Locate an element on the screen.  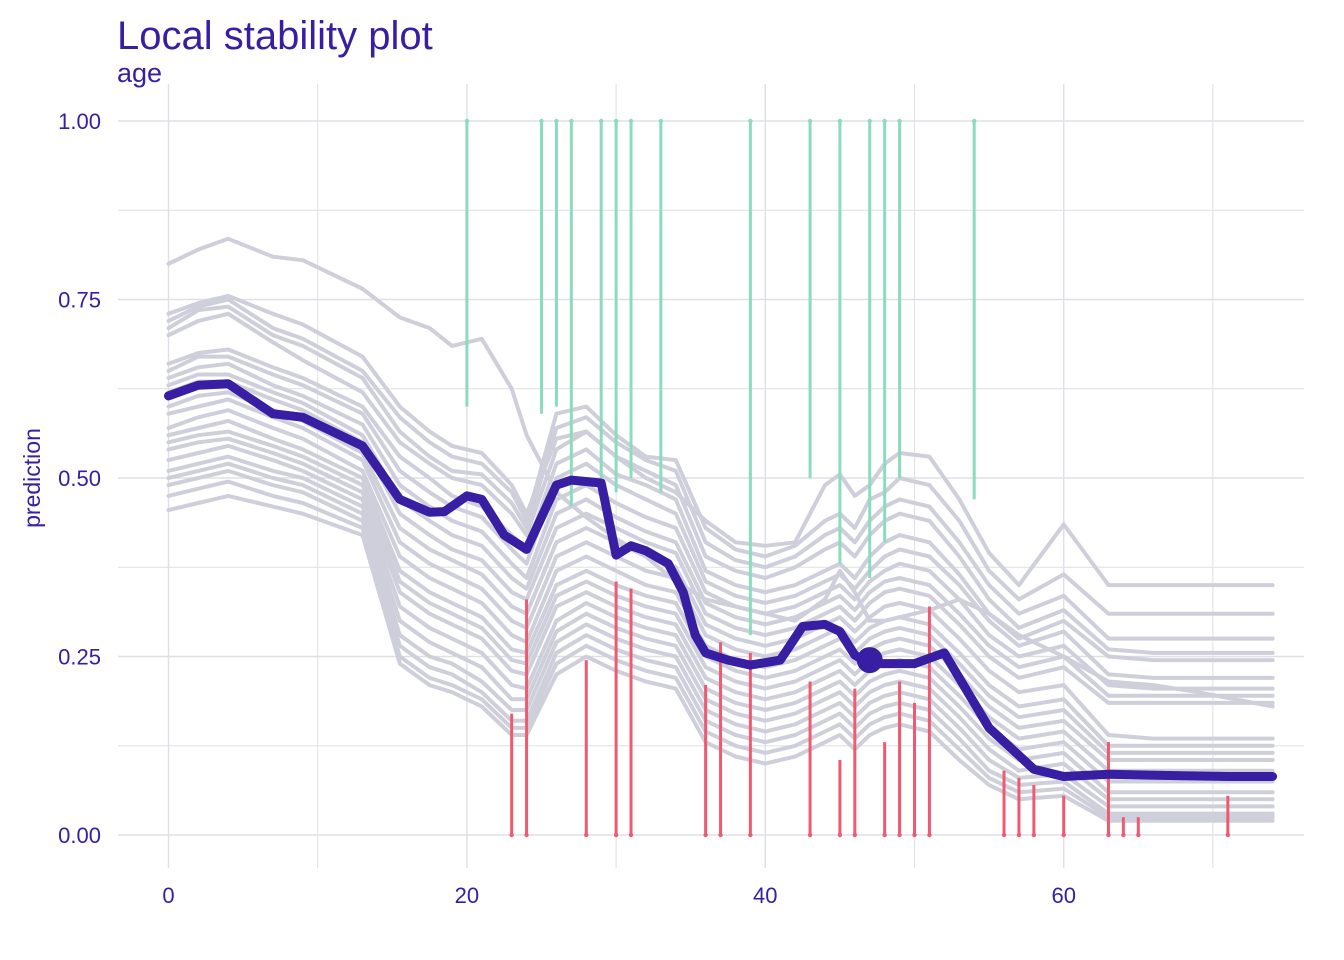
y-tick-label: 1.00 is located at coordinates (79, 121).